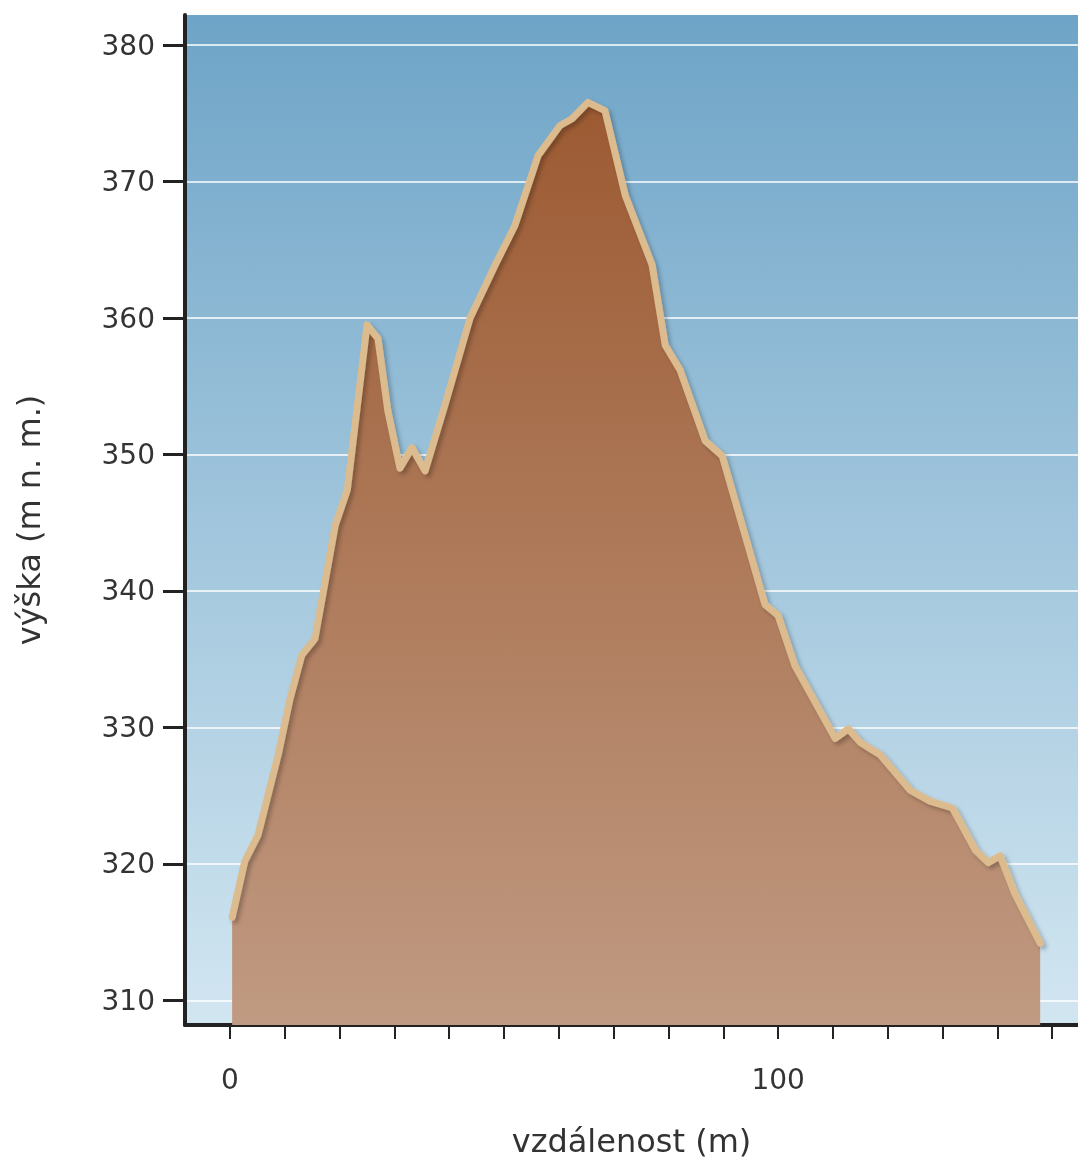 Image resolution: width=1078 pixels, height=1176 pixels. I want to click on y-tick-label: 370, so click(128, 182).